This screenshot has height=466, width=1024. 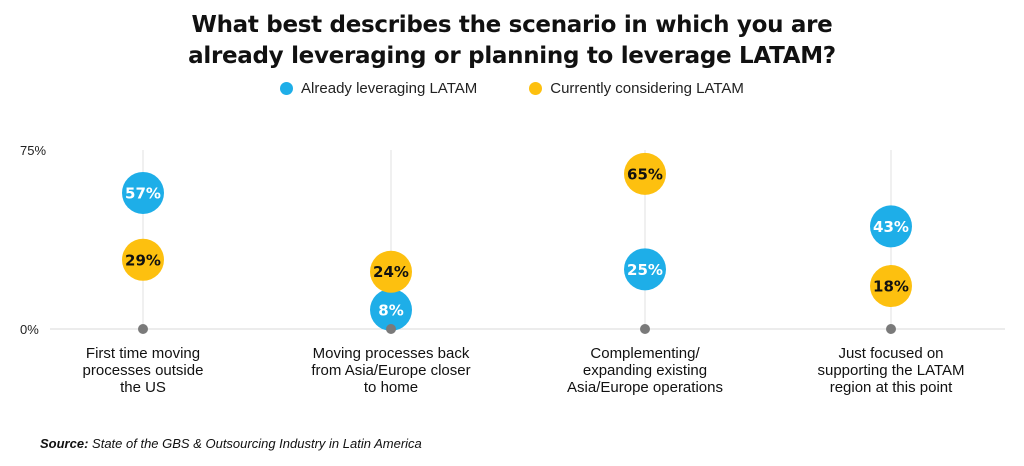 I want to click on data-label-s0-c0: 57%, so click(x=143, y=193).